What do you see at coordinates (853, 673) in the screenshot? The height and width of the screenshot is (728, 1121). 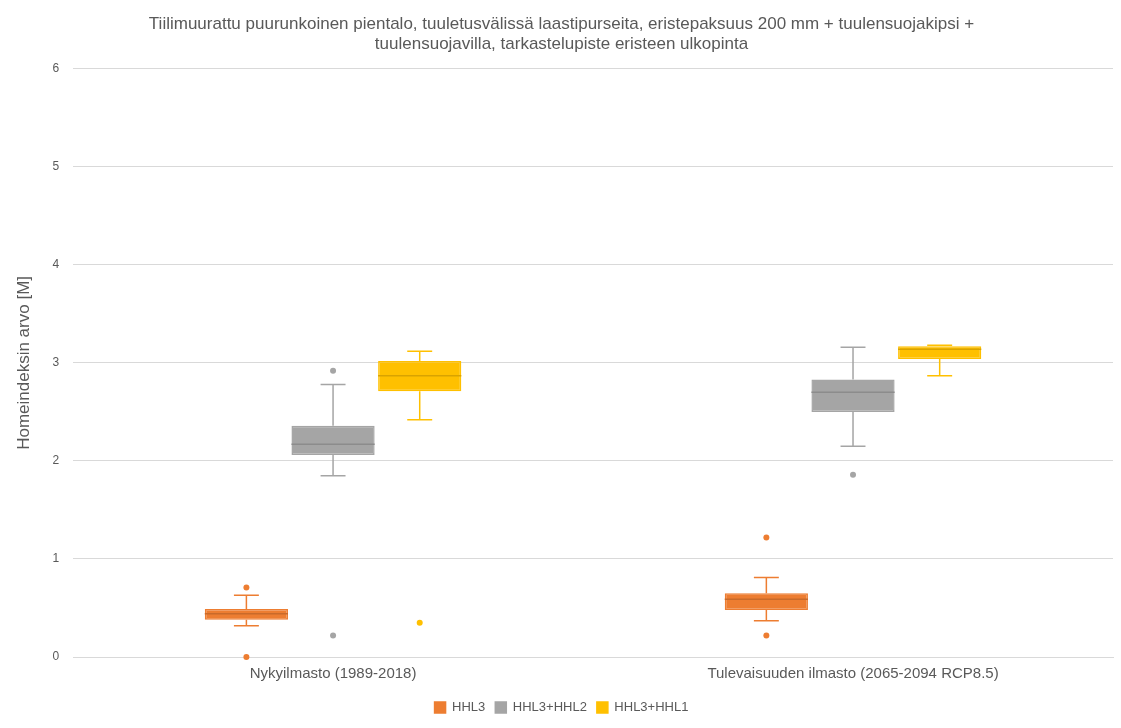 I see `x-tick-label: Tulevaisuuden ilmasto (2065-2094 RCP8.5)` at bounding box center [853, 673].